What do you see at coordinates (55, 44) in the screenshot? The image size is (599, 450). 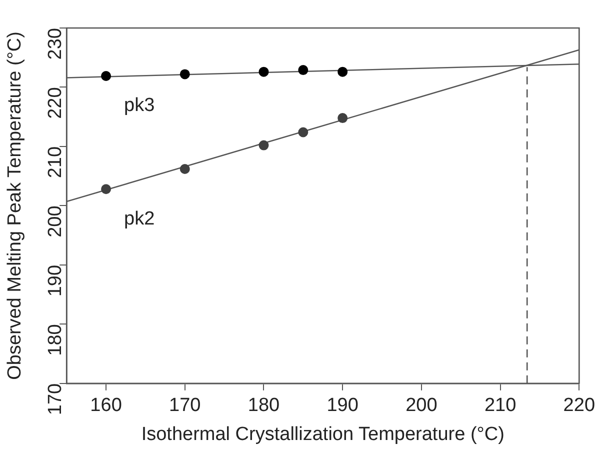 I see `y-tick-label: 230` at bounding box center [55, 44].